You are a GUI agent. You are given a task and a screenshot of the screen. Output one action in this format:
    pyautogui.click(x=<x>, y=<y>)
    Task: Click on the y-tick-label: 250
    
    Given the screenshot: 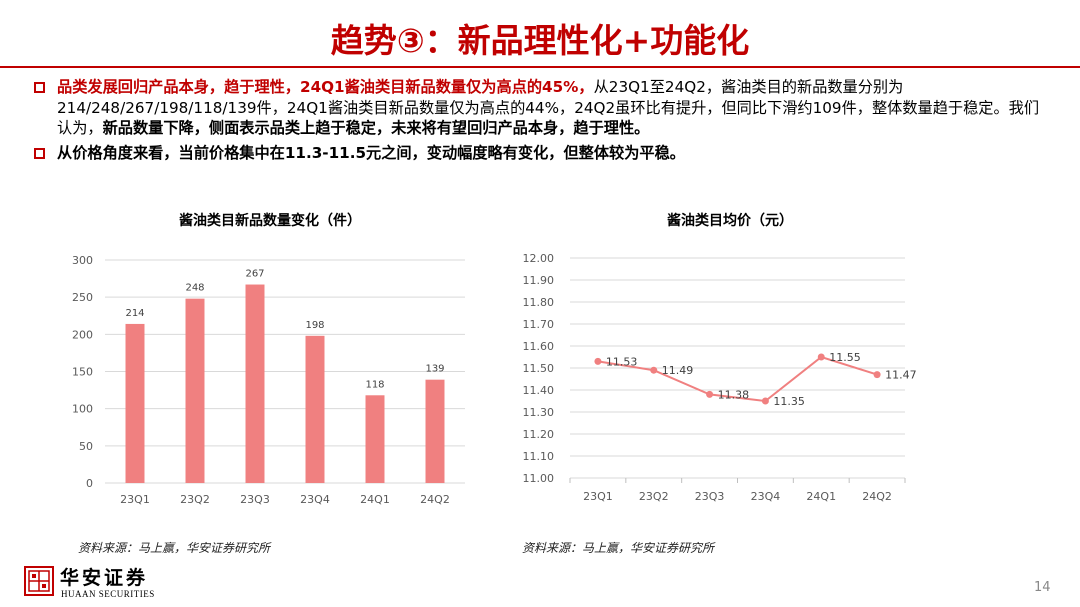 What is the action you would take?
    pyautogui.click(x=82, y=297)
    